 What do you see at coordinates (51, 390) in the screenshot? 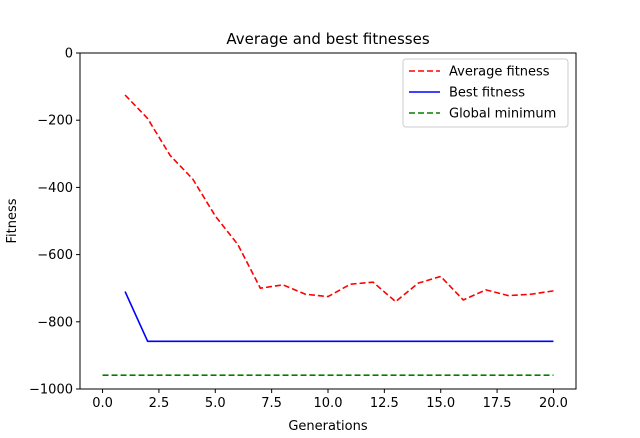
I see `y-tick-label: −1000` at bounding box center [51, 390].